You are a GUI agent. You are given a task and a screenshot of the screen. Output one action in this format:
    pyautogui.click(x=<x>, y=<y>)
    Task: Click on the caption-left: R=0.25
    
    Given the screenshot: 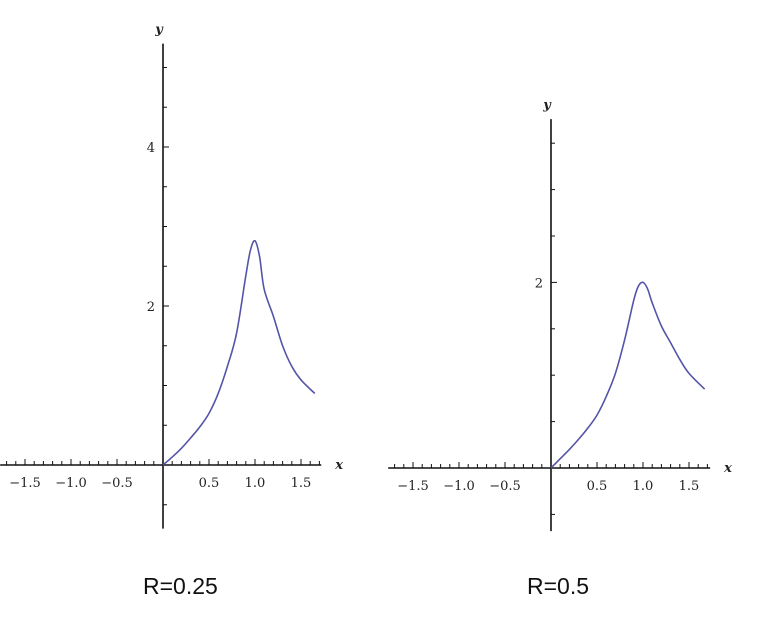 What is the action you would take?
    pyautogui.click(x=180, y=586)
    